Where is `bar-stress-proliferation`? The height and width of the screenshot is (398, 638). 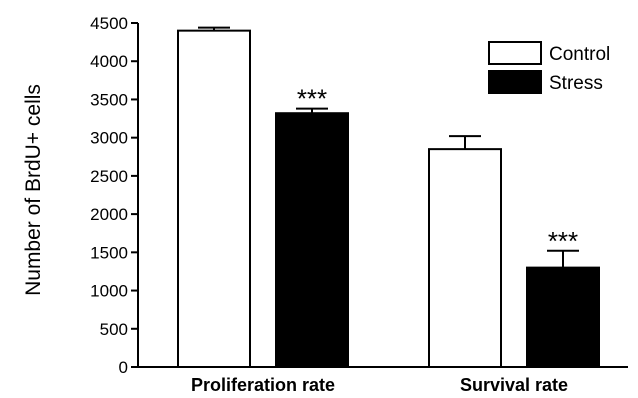 bar-stress-proliferation is located at coordinates (312, 240).